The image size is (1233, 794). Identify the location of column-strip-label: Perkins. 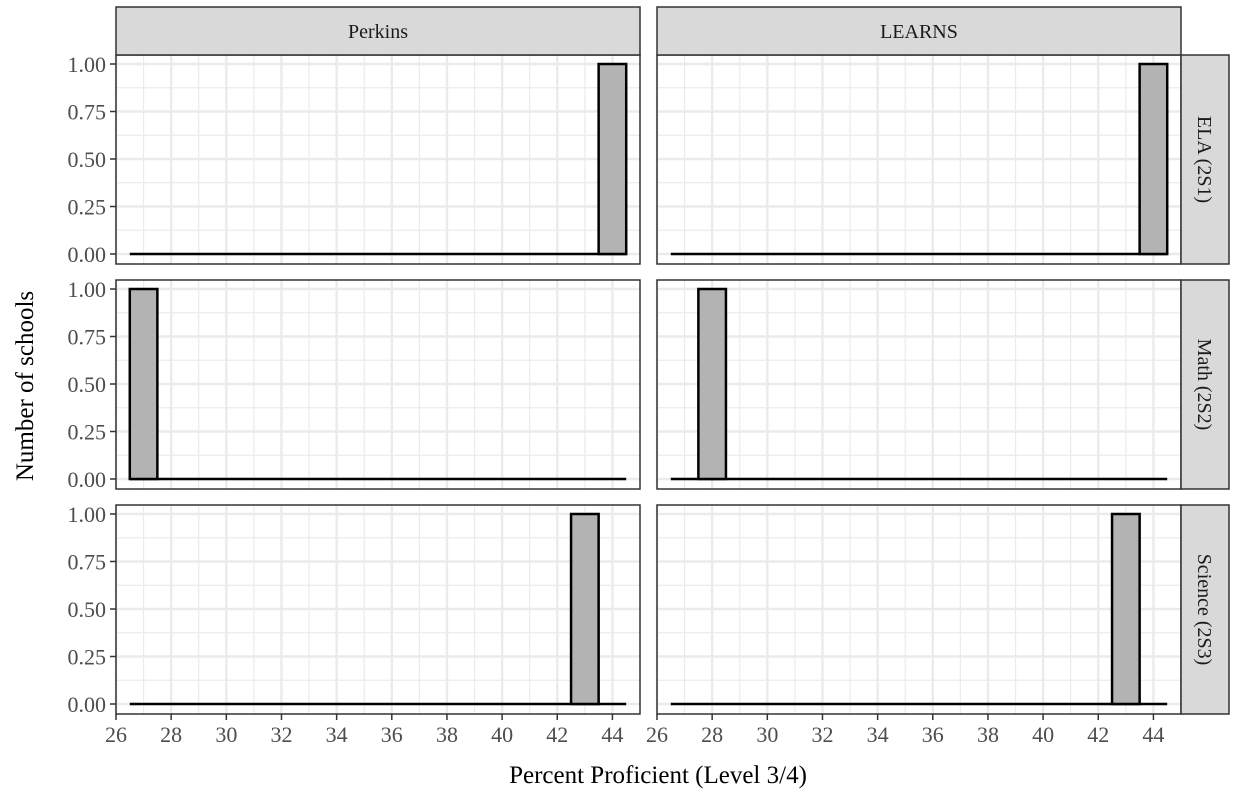
(378, 32).